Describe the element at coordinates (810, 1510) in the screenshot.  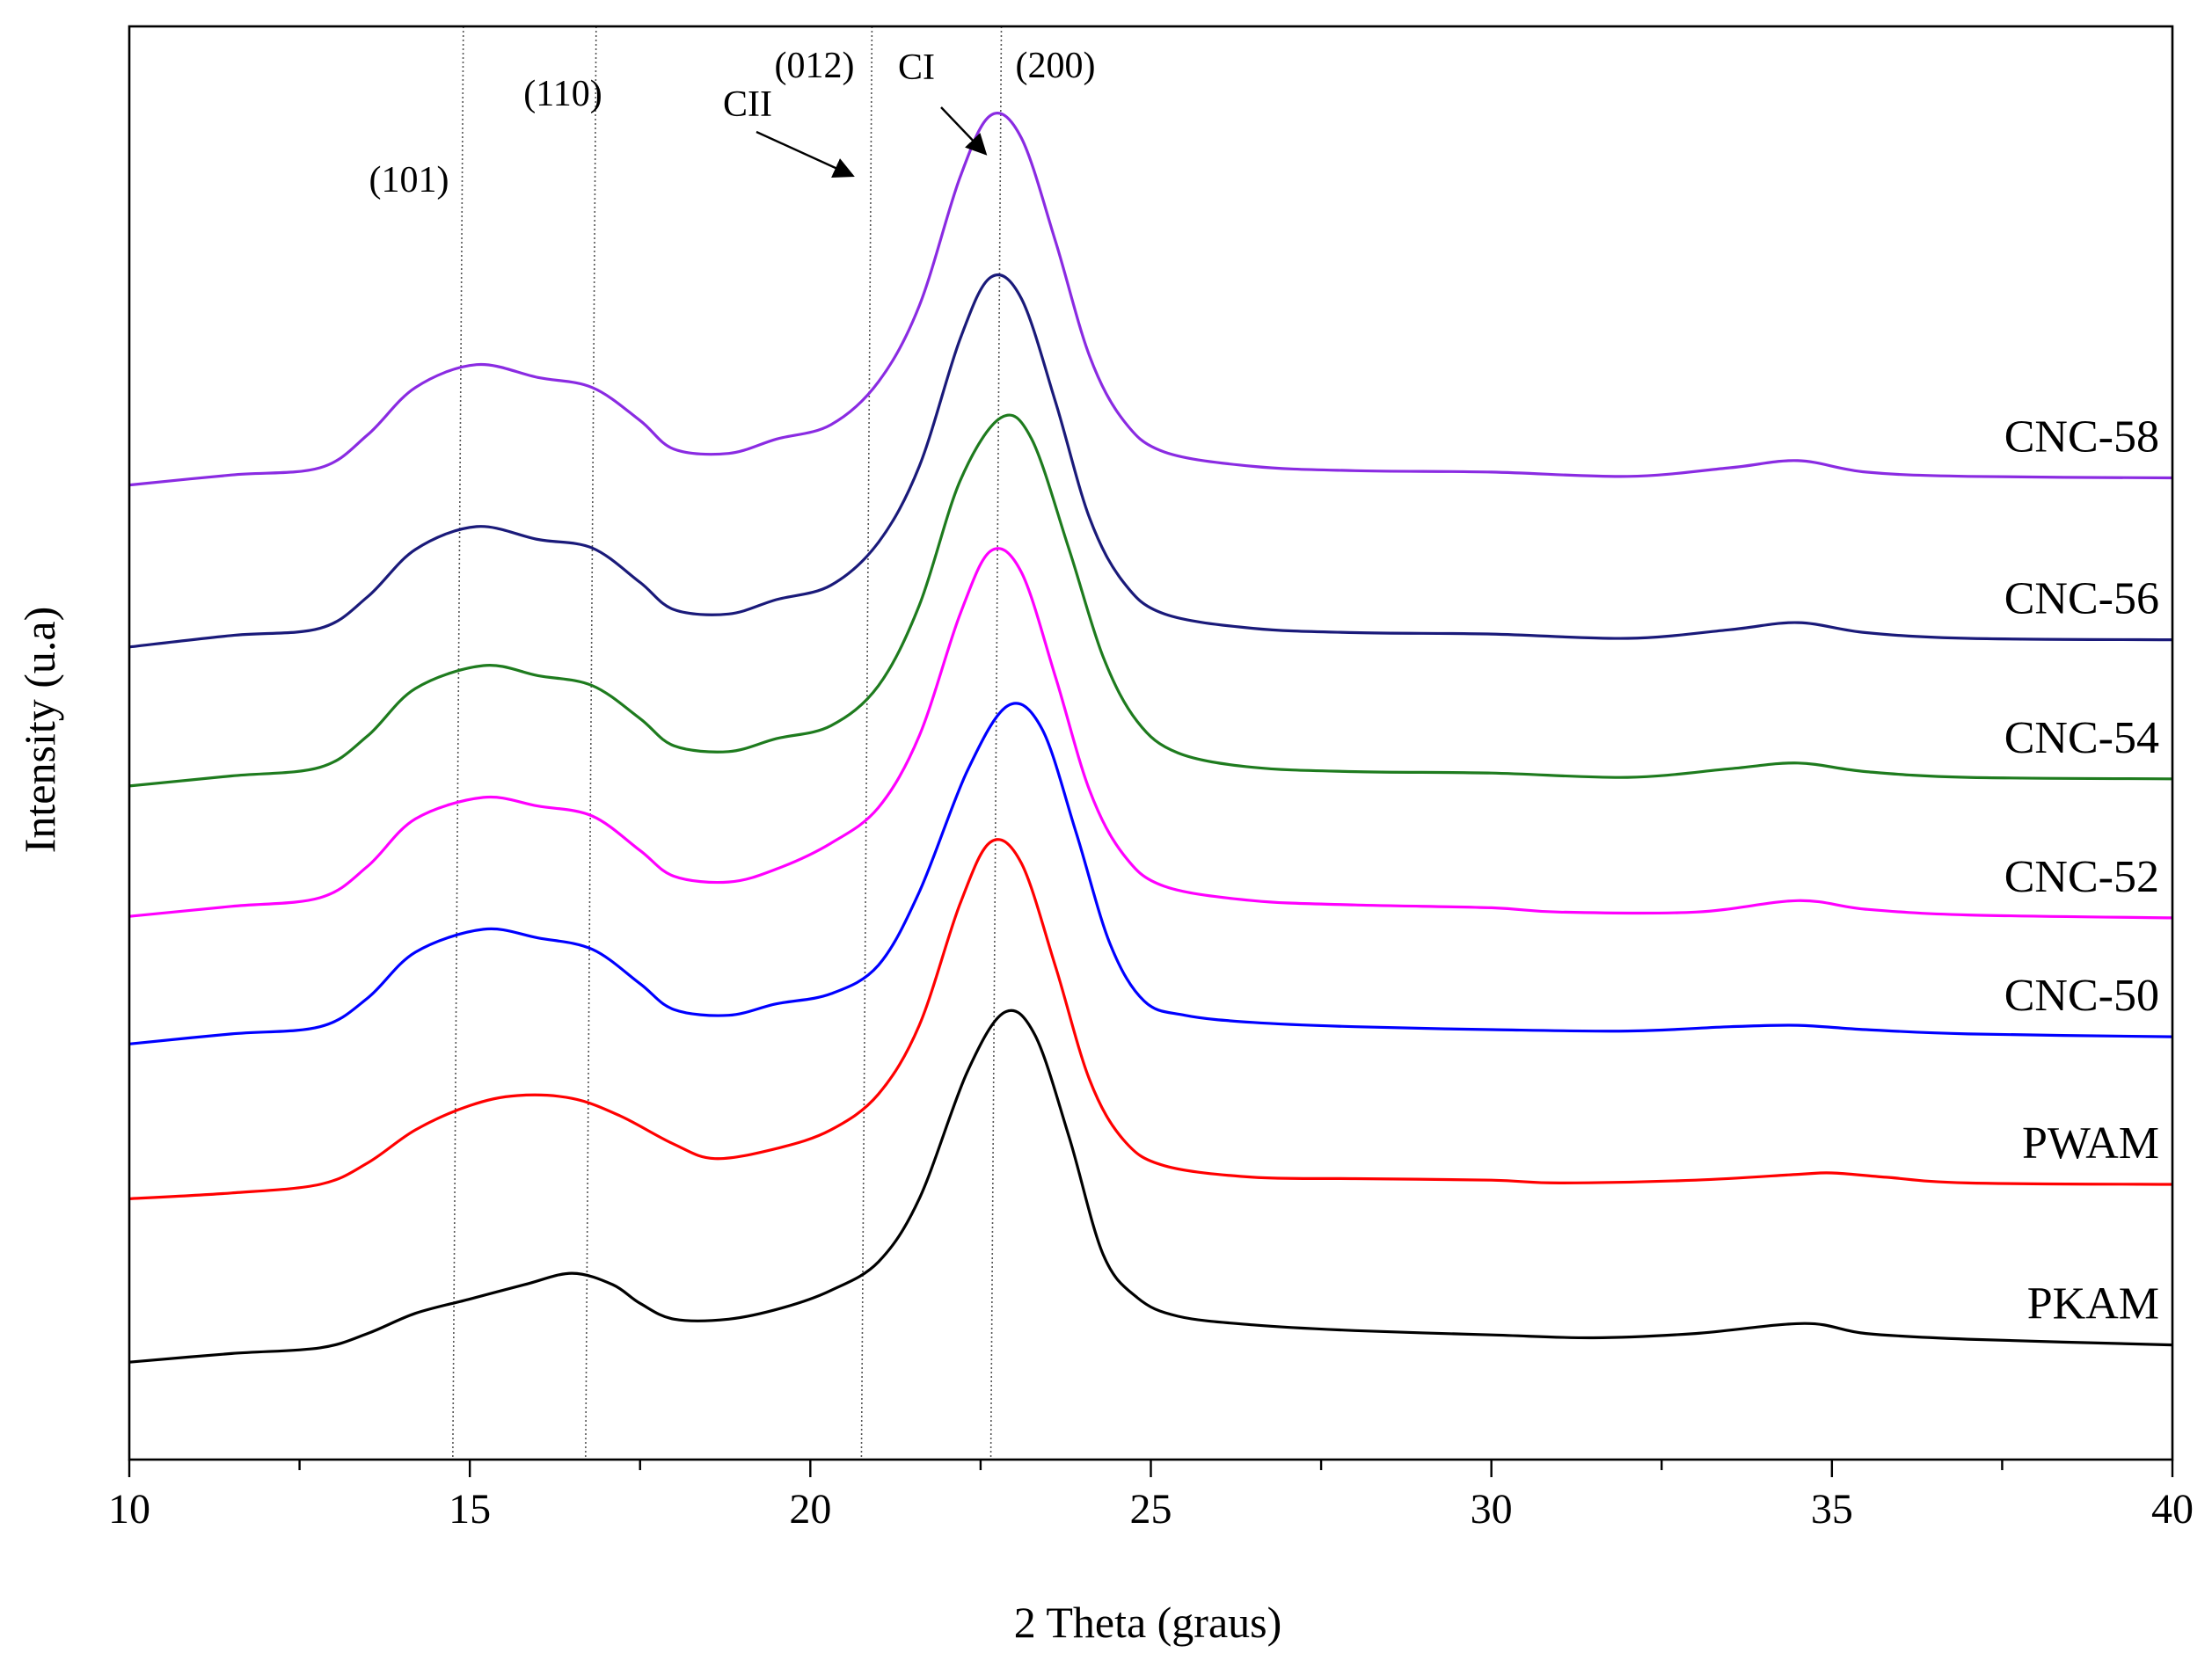
I see `x-tick-label: 20` at that location.